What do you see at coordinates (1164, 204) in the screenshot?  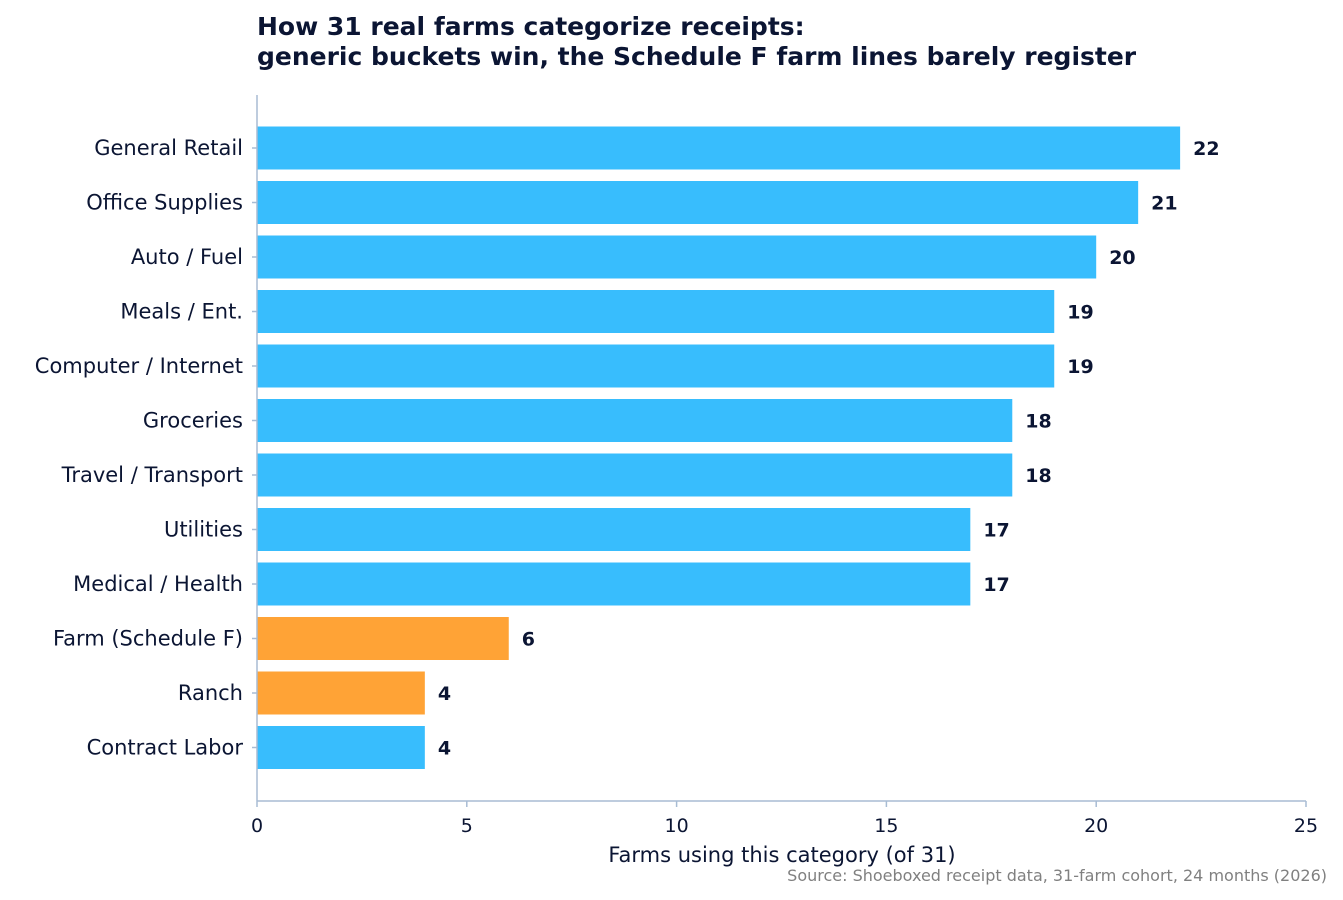 I see `bar-value-label: 21` at bounding box center [1164, 204].